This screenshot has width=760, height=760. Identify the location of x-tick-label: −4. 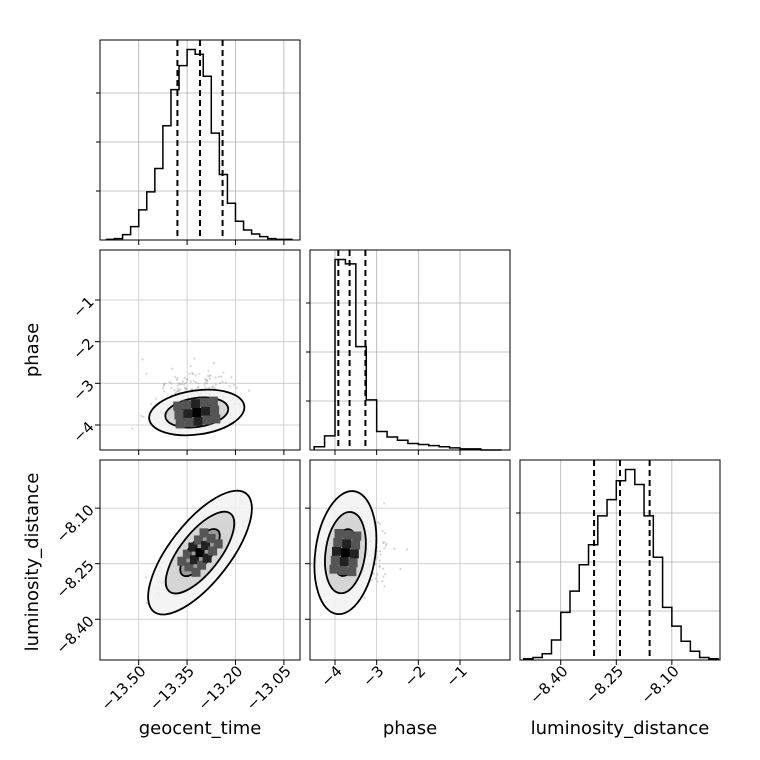
(331, 676).